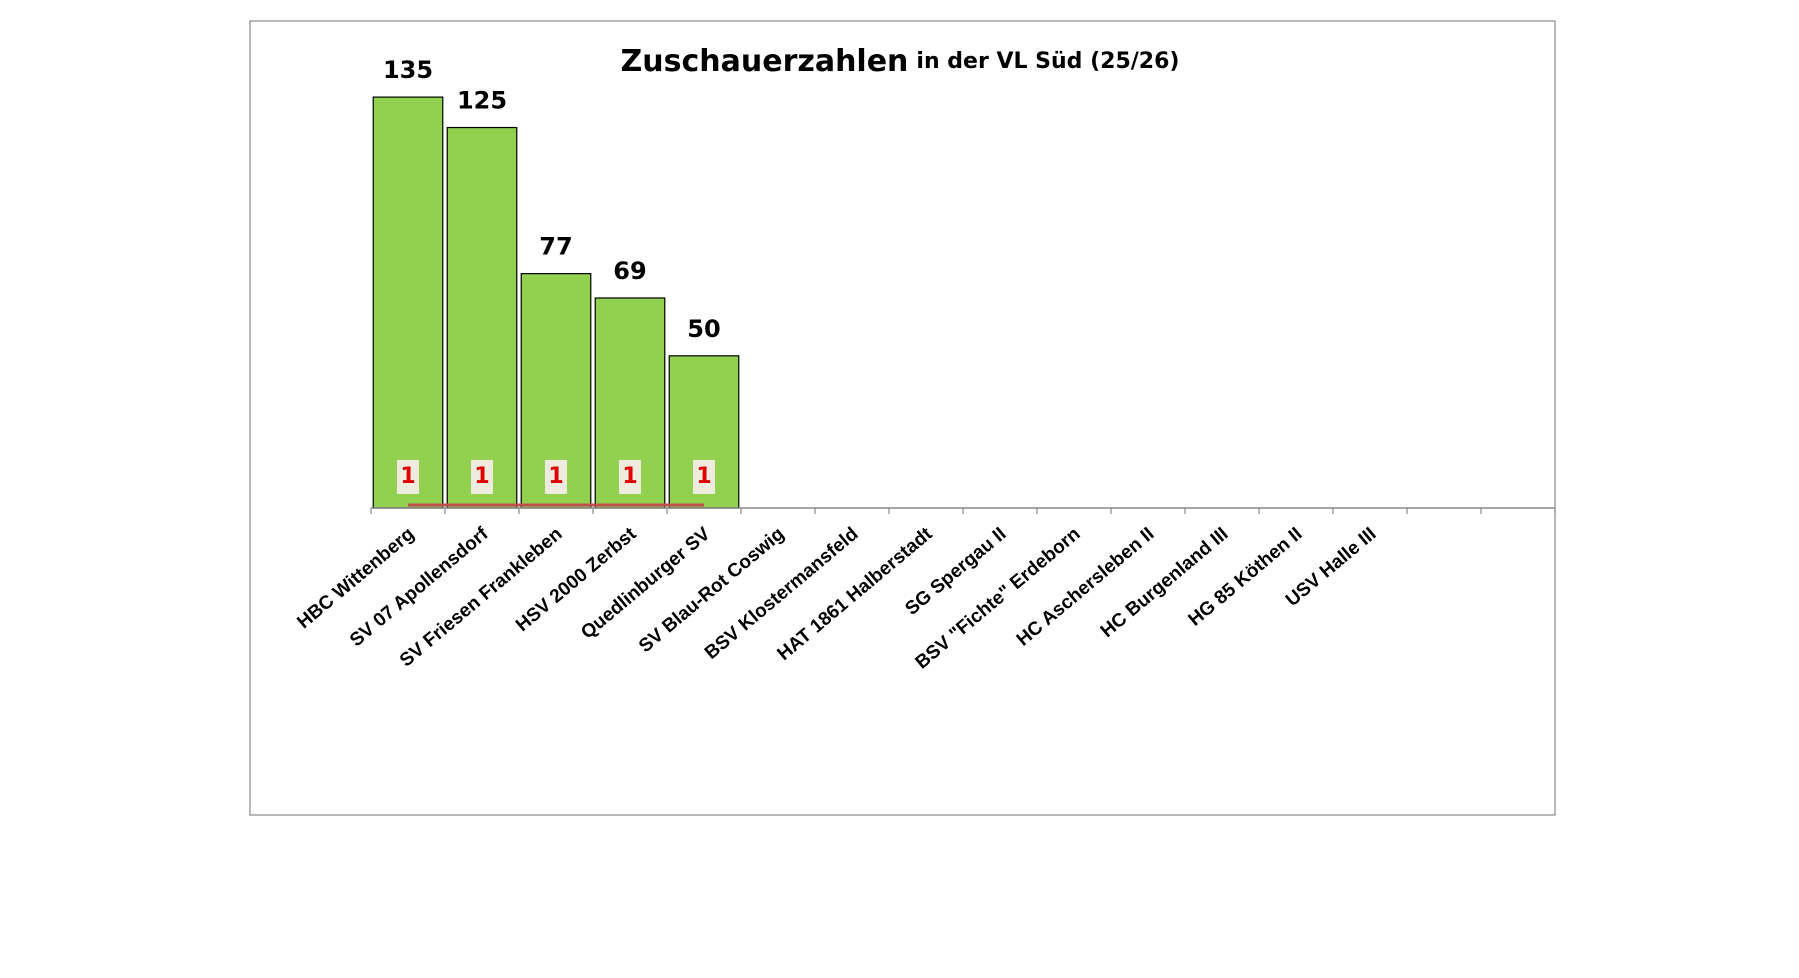 This screenshot has height=978, width=1799. I want to click on data-label: 69, so click(629, 271).